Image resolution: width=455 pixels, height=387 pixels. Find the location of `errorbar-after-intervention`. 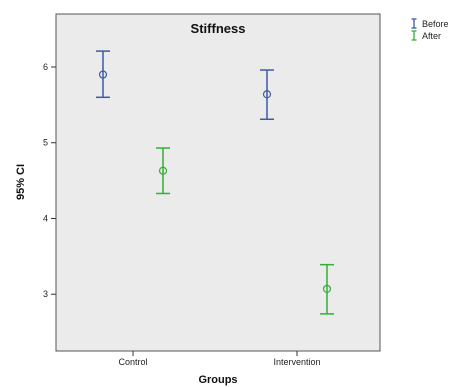

errorbar-after-intervention is located at coordinates (327, 289).